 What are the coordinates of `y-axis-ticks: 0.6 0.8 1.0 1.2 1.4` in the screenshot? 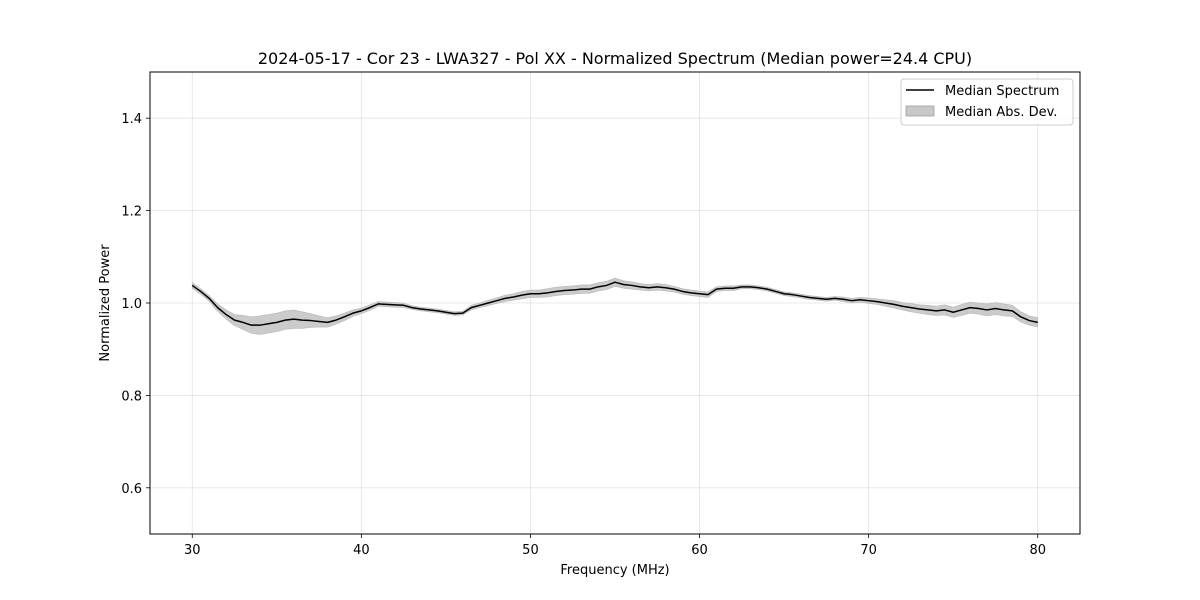 It's located at (135, 304).